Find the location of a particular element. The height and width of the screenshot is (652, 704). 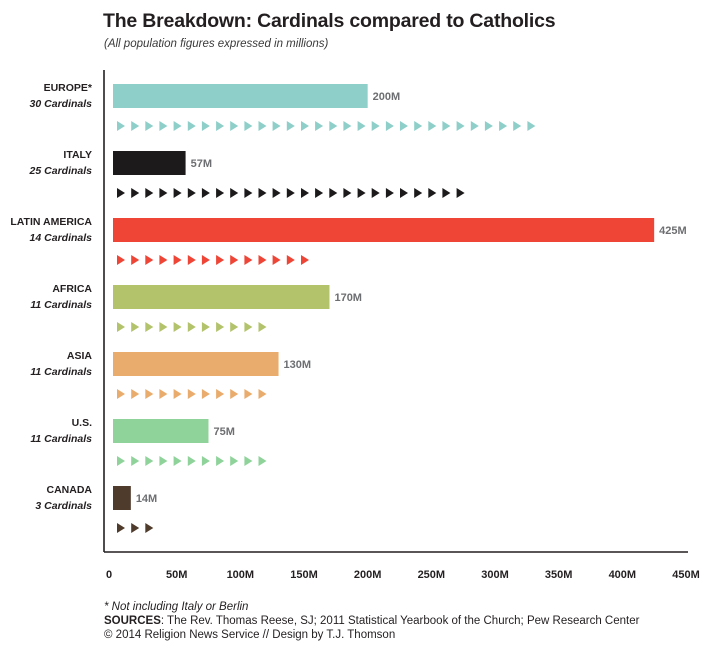

value-label: 130M is located at coordinates (298, 365).